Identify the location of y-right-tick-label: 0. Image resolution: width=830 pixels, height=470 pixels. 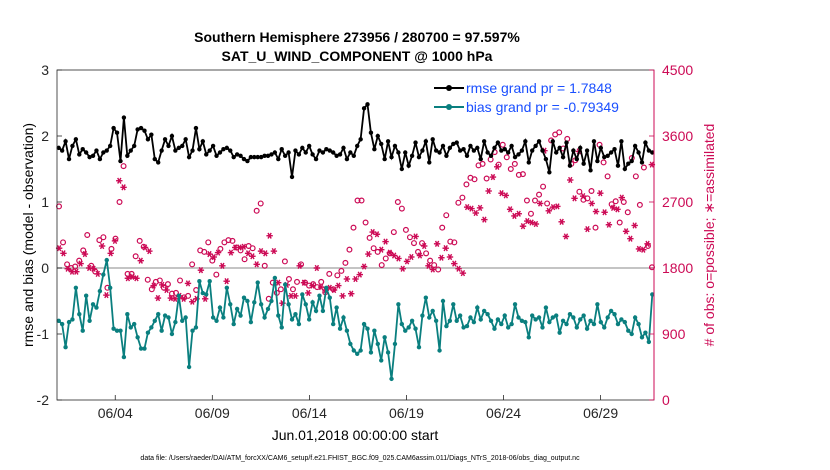
(666, 400).